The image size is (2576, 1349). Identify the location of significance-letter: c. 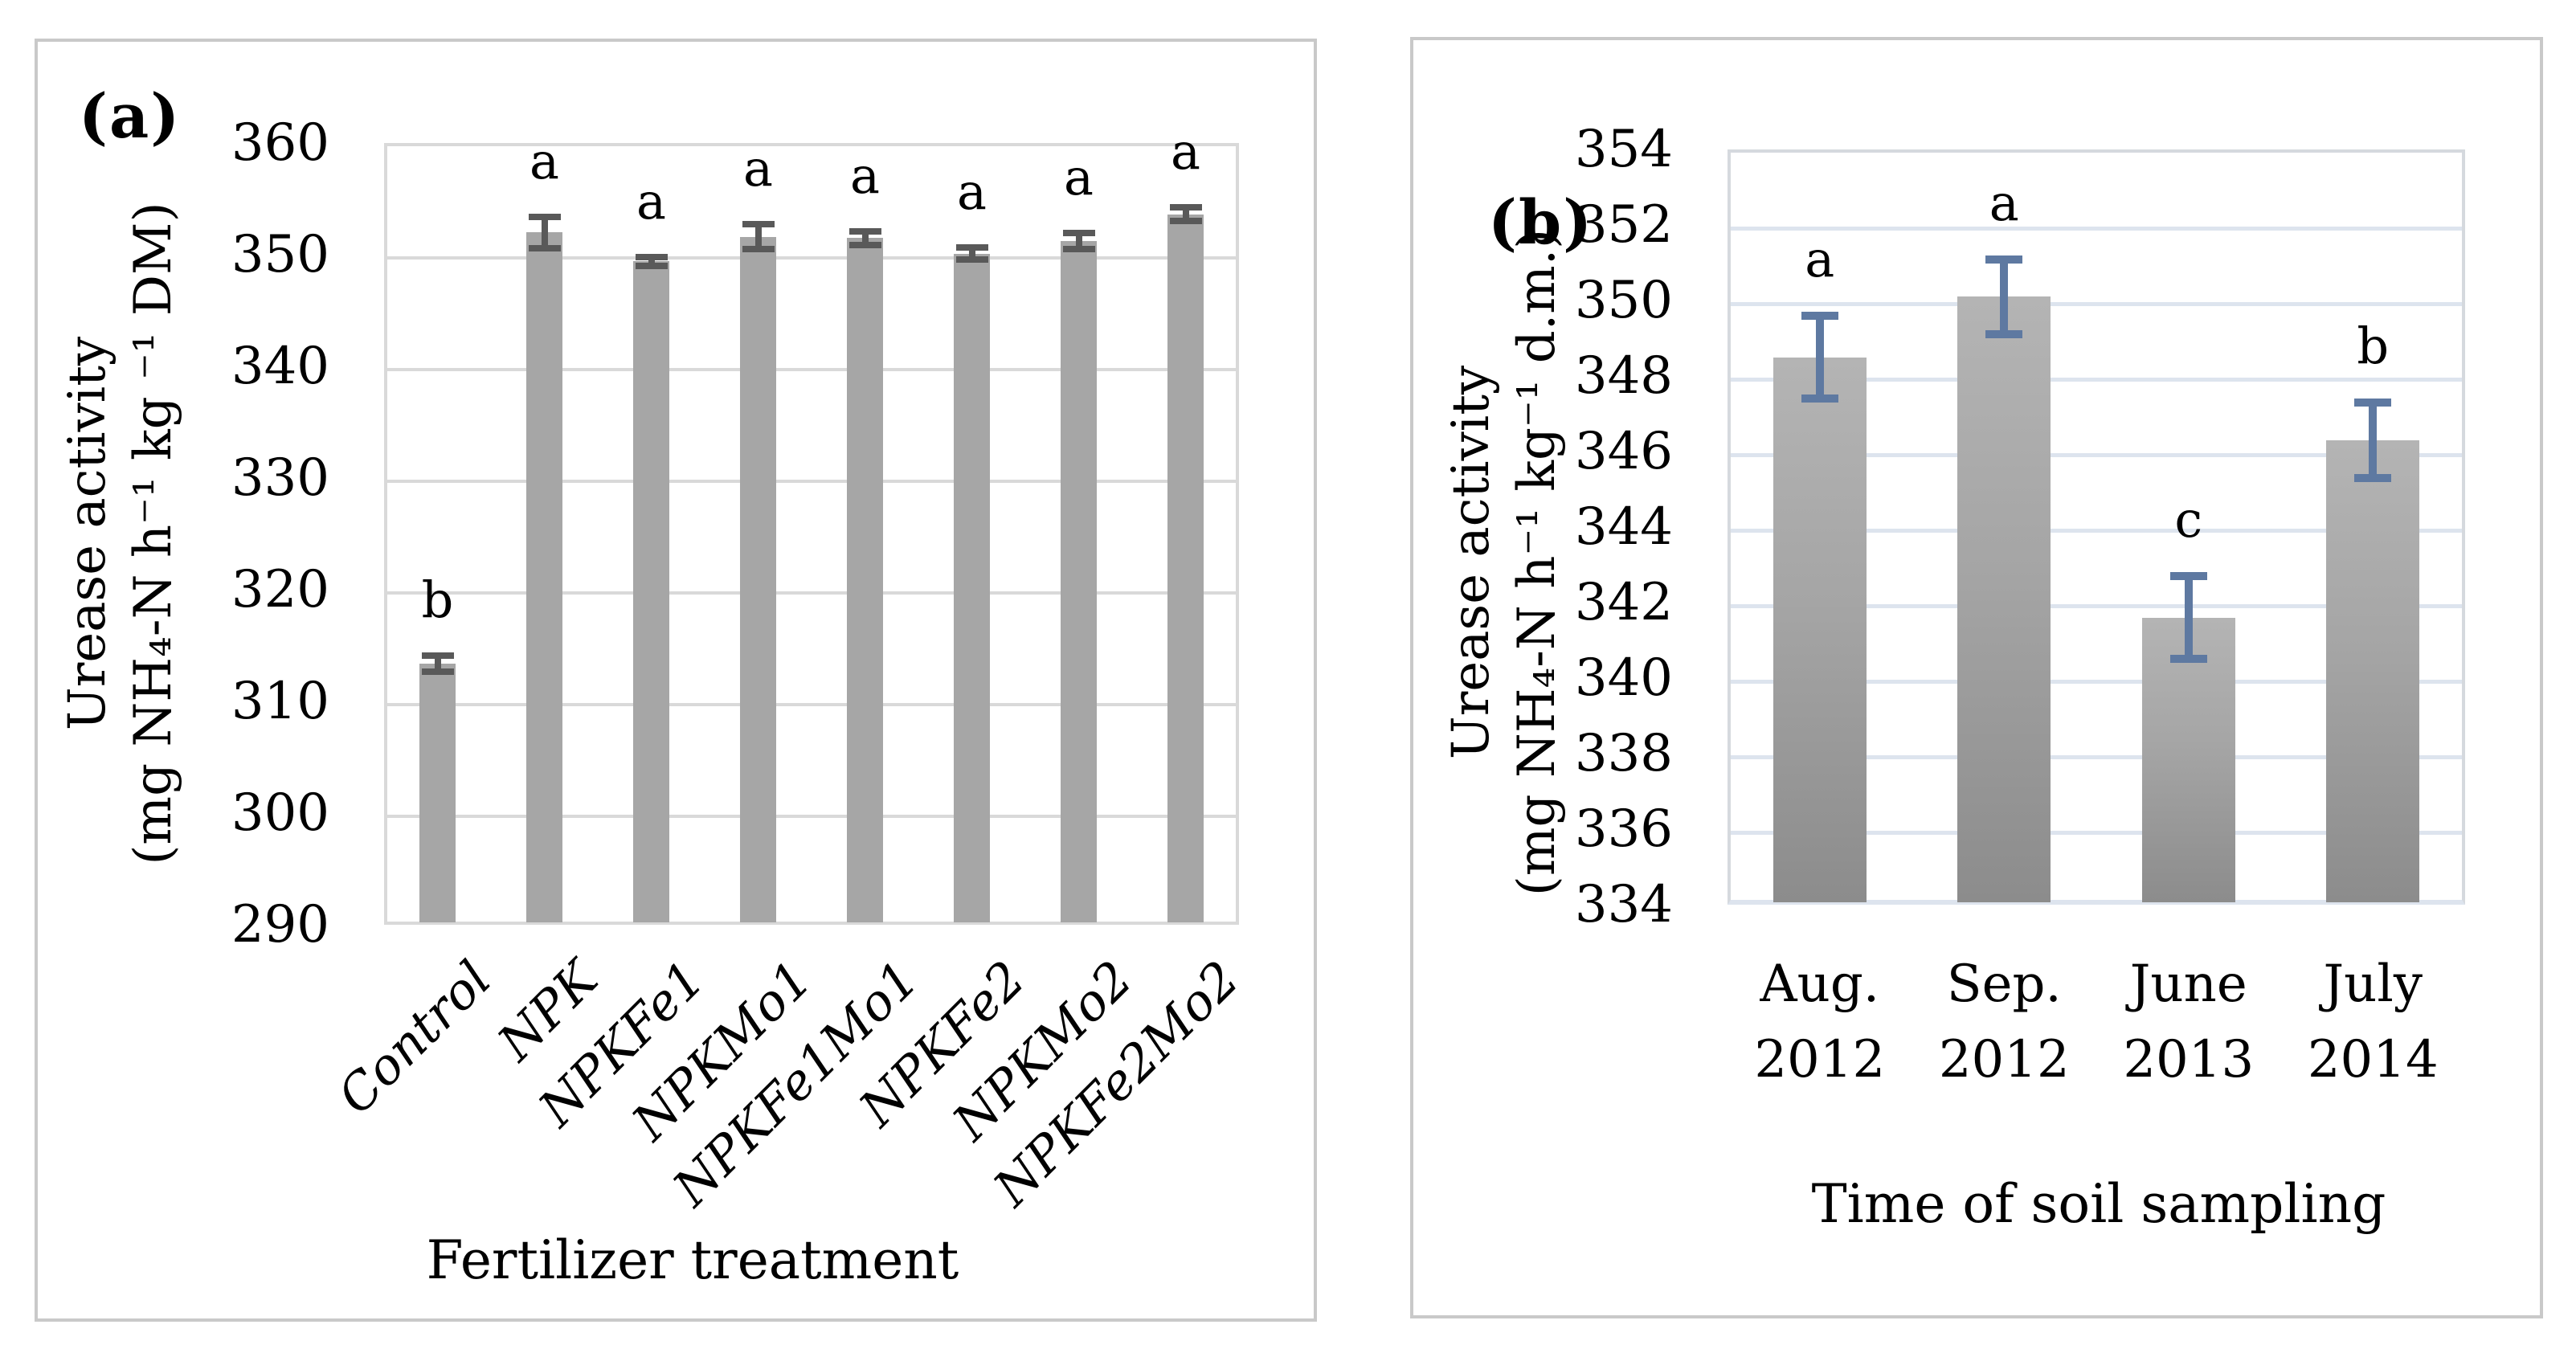
(2189, 520).